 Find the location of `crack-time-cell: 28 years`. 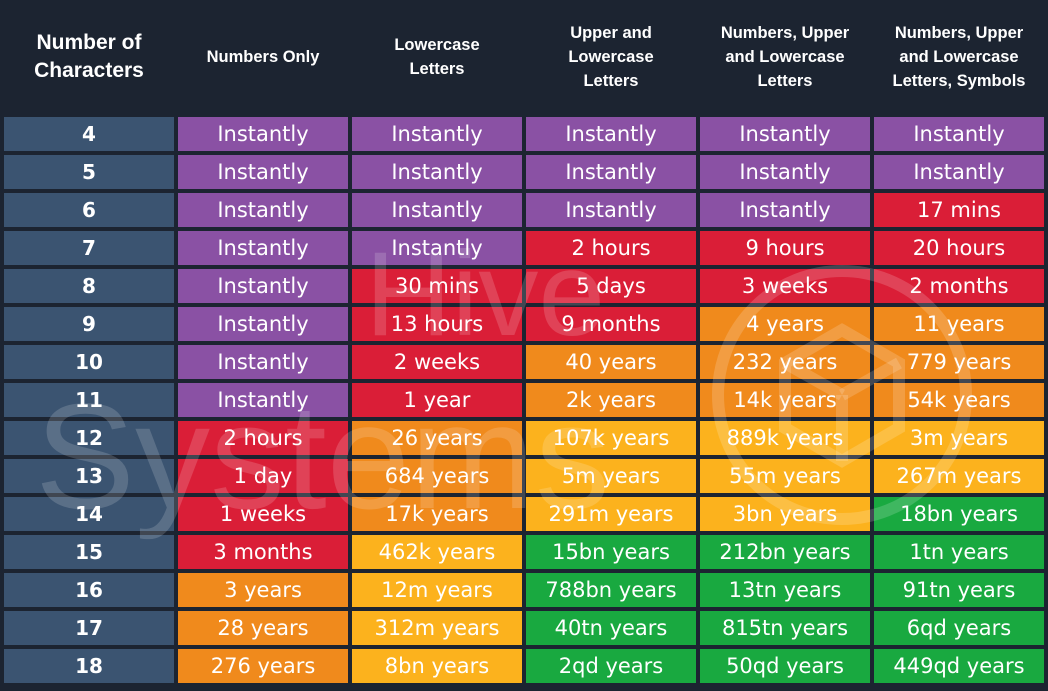

crack-time-cell: 28 years is located at coordinates (263, 628).